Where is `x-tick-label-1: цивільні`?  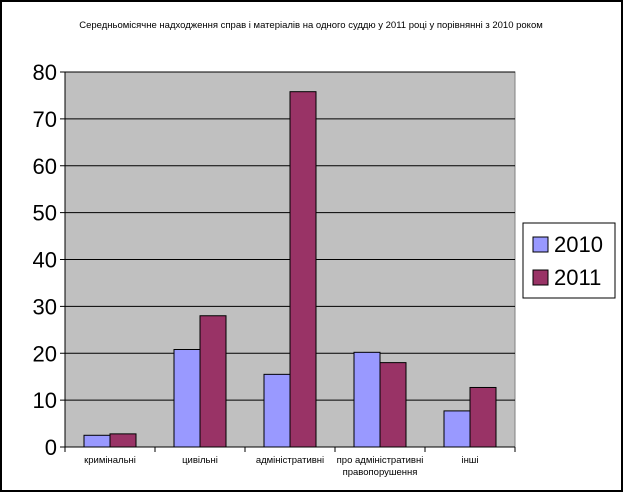
x-tick-label-1: цивільні is located at coordinates (200, 460).